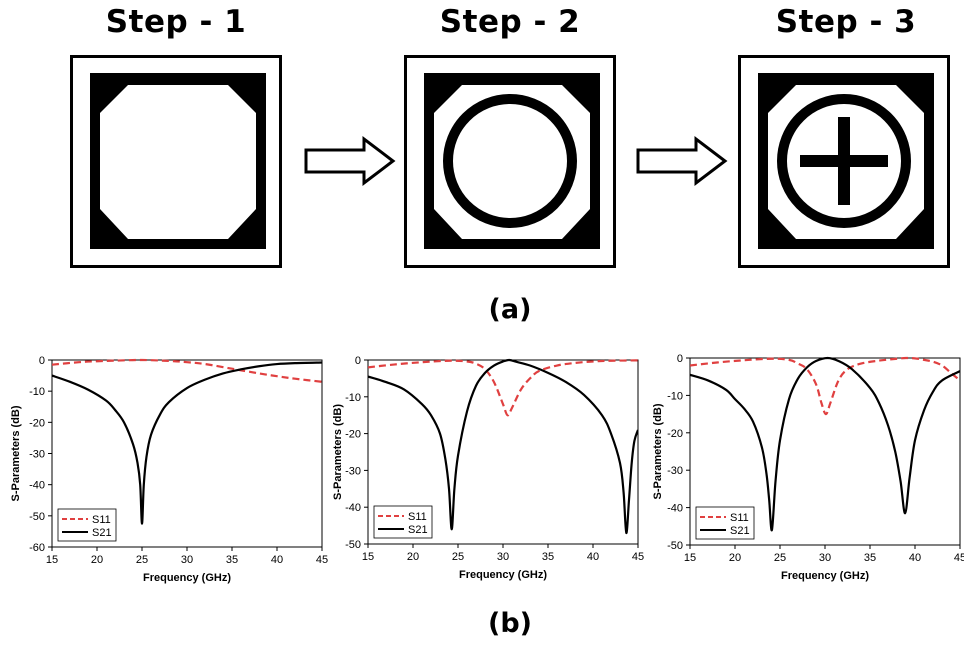  I want to click on step-3-unit-cell, so click(844, 161).